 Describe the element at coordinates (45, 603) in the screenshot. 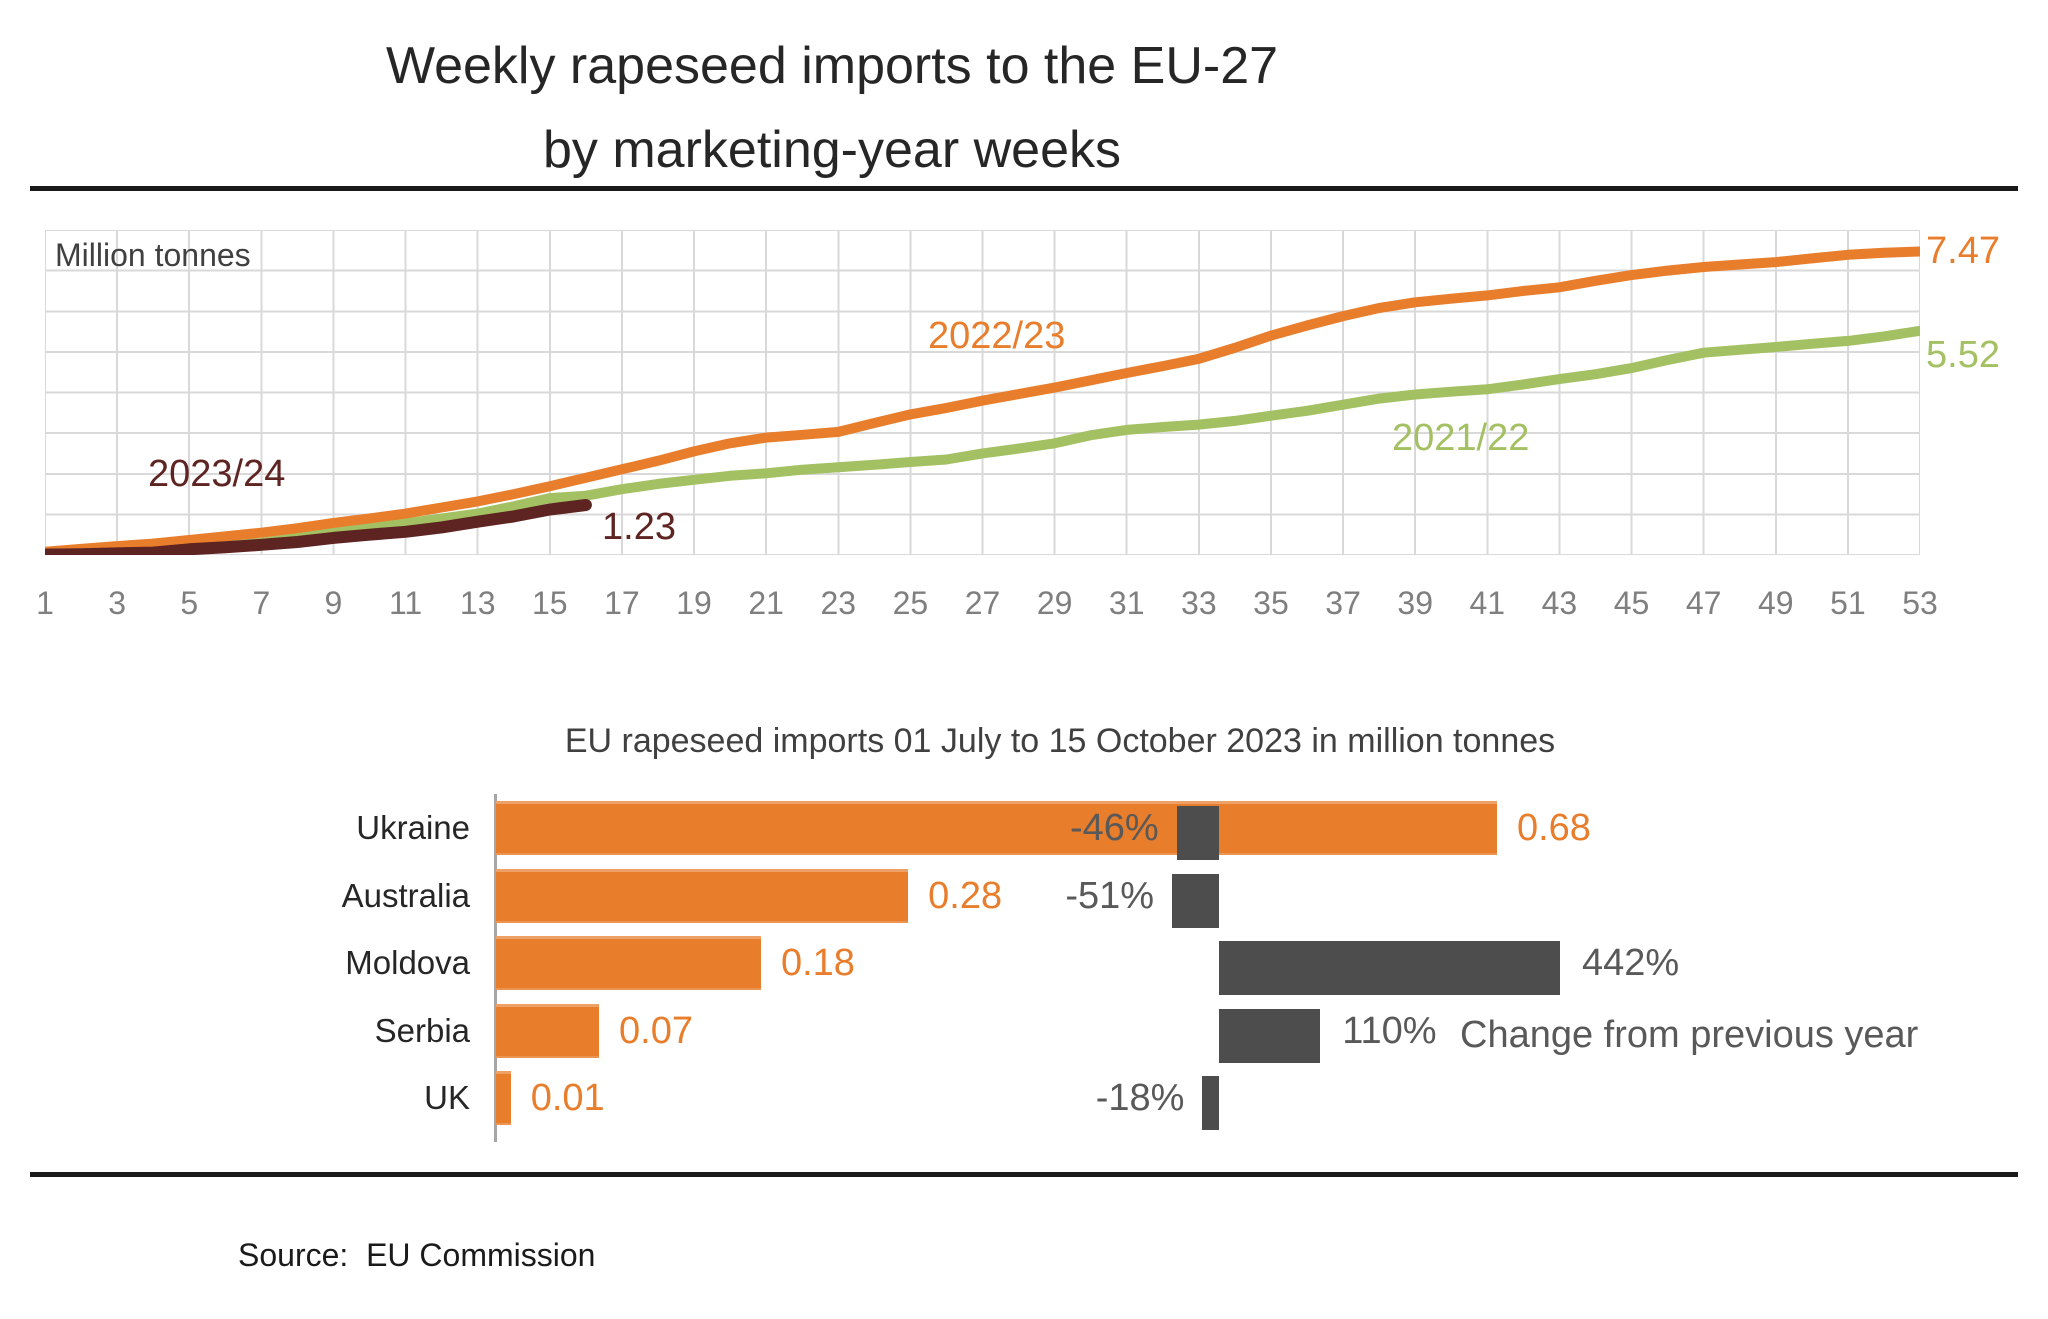

I see `x-tick-label: 1` at that location.